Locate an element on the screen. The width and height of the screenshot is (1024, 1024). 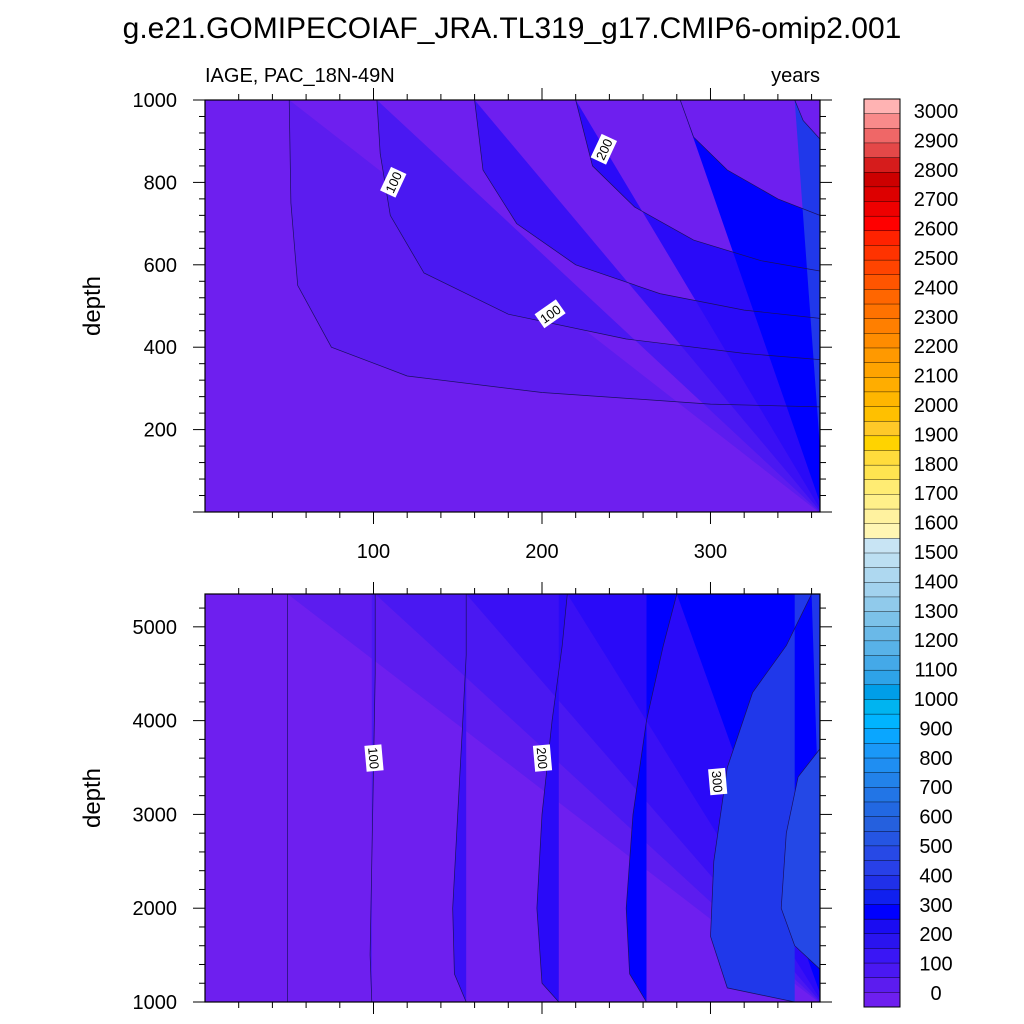
colorbar-label: 300 is located at coordinates (935, 906).